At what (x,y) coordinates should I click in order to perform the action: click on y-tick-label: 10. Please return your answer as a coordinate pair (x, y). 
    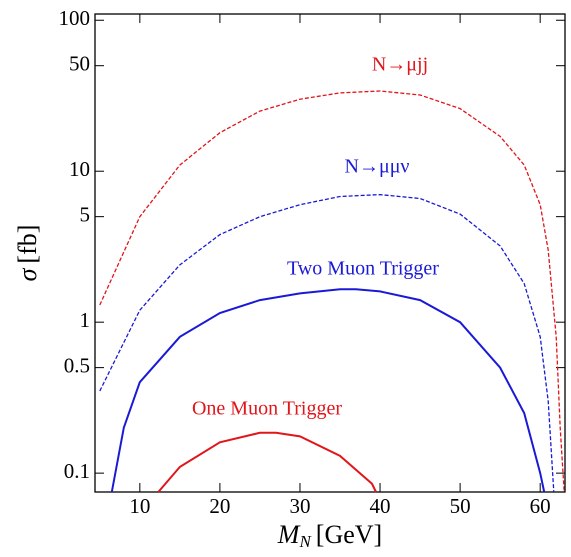
    Looking at the image, I should click on (79, 169).